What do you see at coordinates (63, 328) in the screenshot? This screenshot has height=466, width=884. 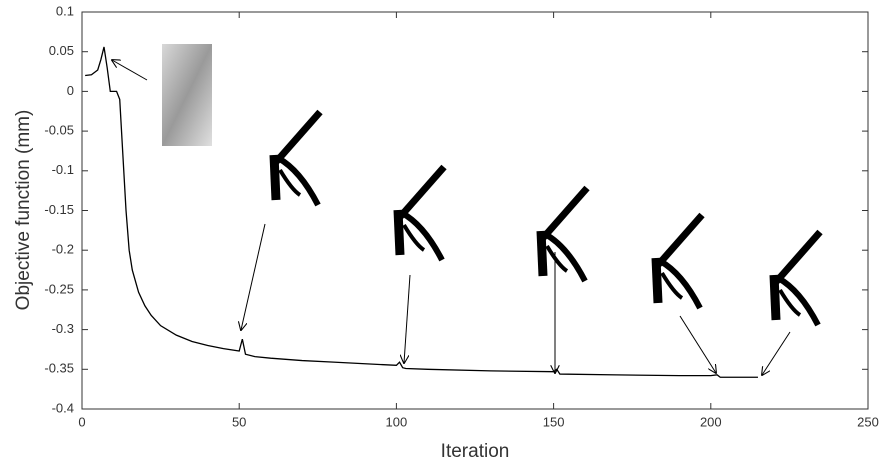 I see `y-tick-label: -0.3` at bounding box center [63, 328].